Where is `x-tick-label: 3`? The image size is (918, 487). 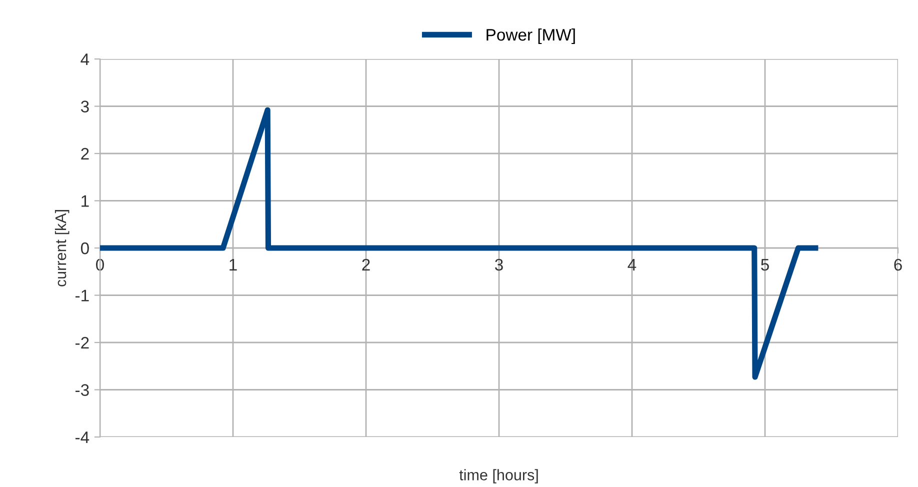 x-tick-label: 3 is located at coordinates (499, 264).